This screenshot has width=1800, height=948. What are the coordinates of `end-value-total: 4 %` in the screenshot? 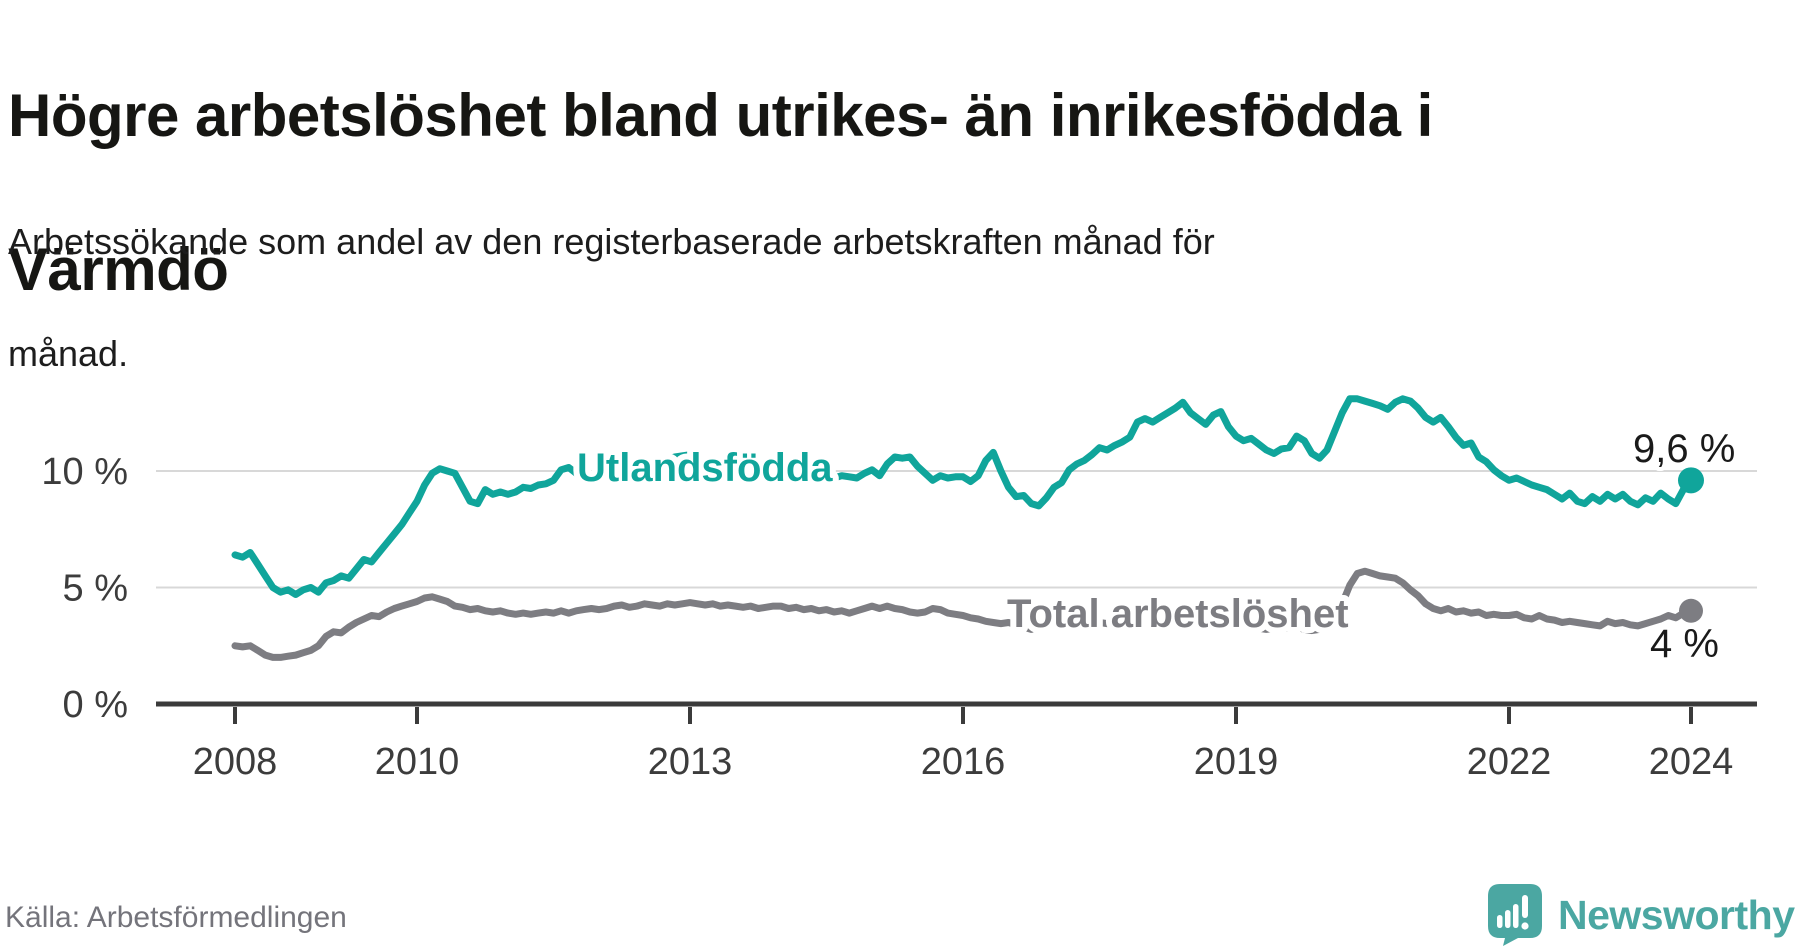 It's located at (1684, 644).